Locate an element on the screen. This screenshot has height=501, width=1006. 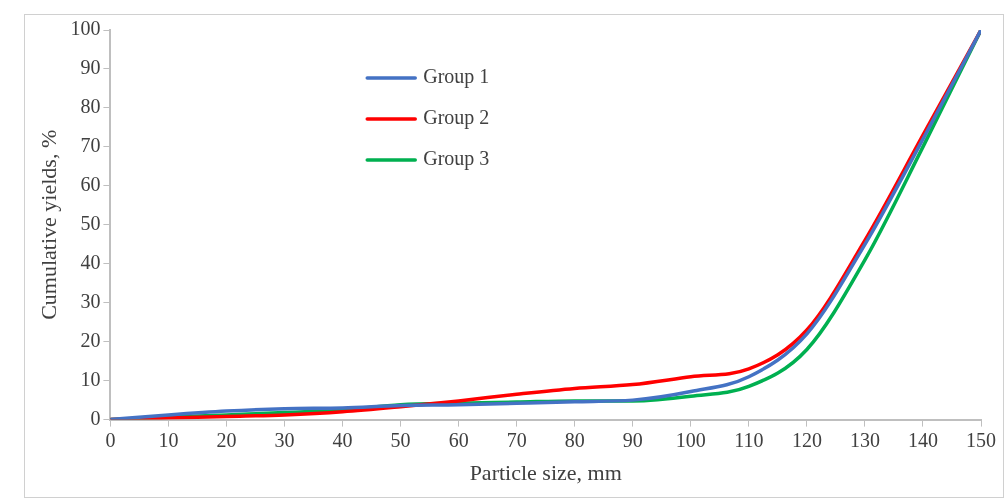
x-tick-label: 50 is located at coordinates (400, 439).